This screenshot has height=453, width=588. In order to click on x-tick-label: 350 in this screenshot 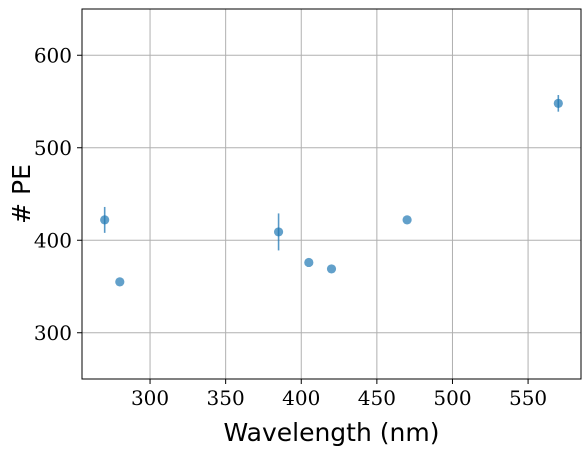, I will do `click(226, 398)`.